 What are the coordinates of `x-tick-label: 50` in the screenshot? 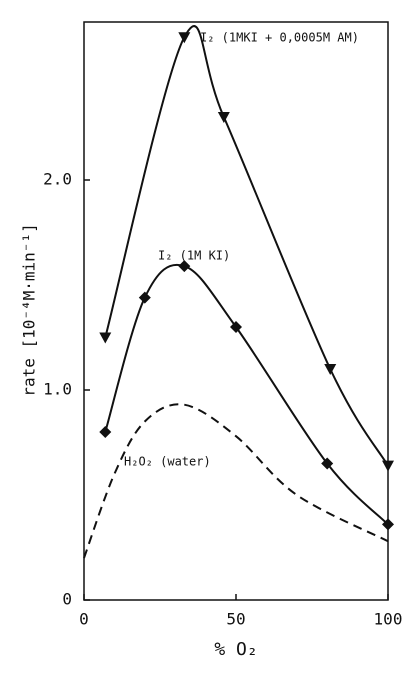 It's located at (235, 619).